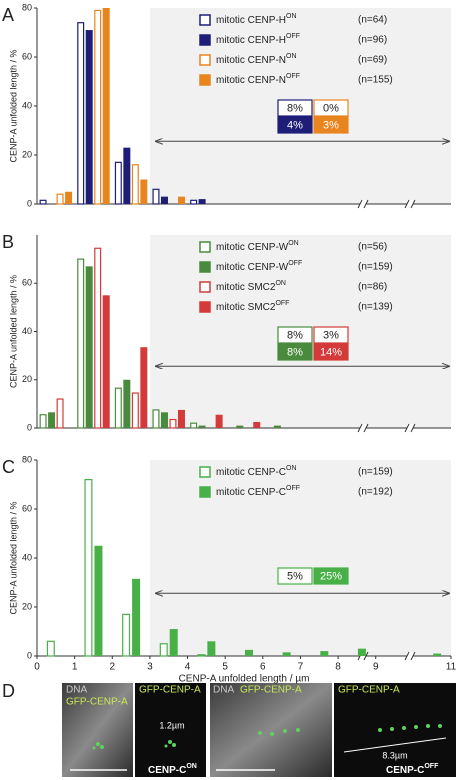 This screenshot has height=780, width=458. What do you see at coordinates (375, 267) in the screenshot?
I see `legend-count: (n=159)` at bounding box center [375, 267].